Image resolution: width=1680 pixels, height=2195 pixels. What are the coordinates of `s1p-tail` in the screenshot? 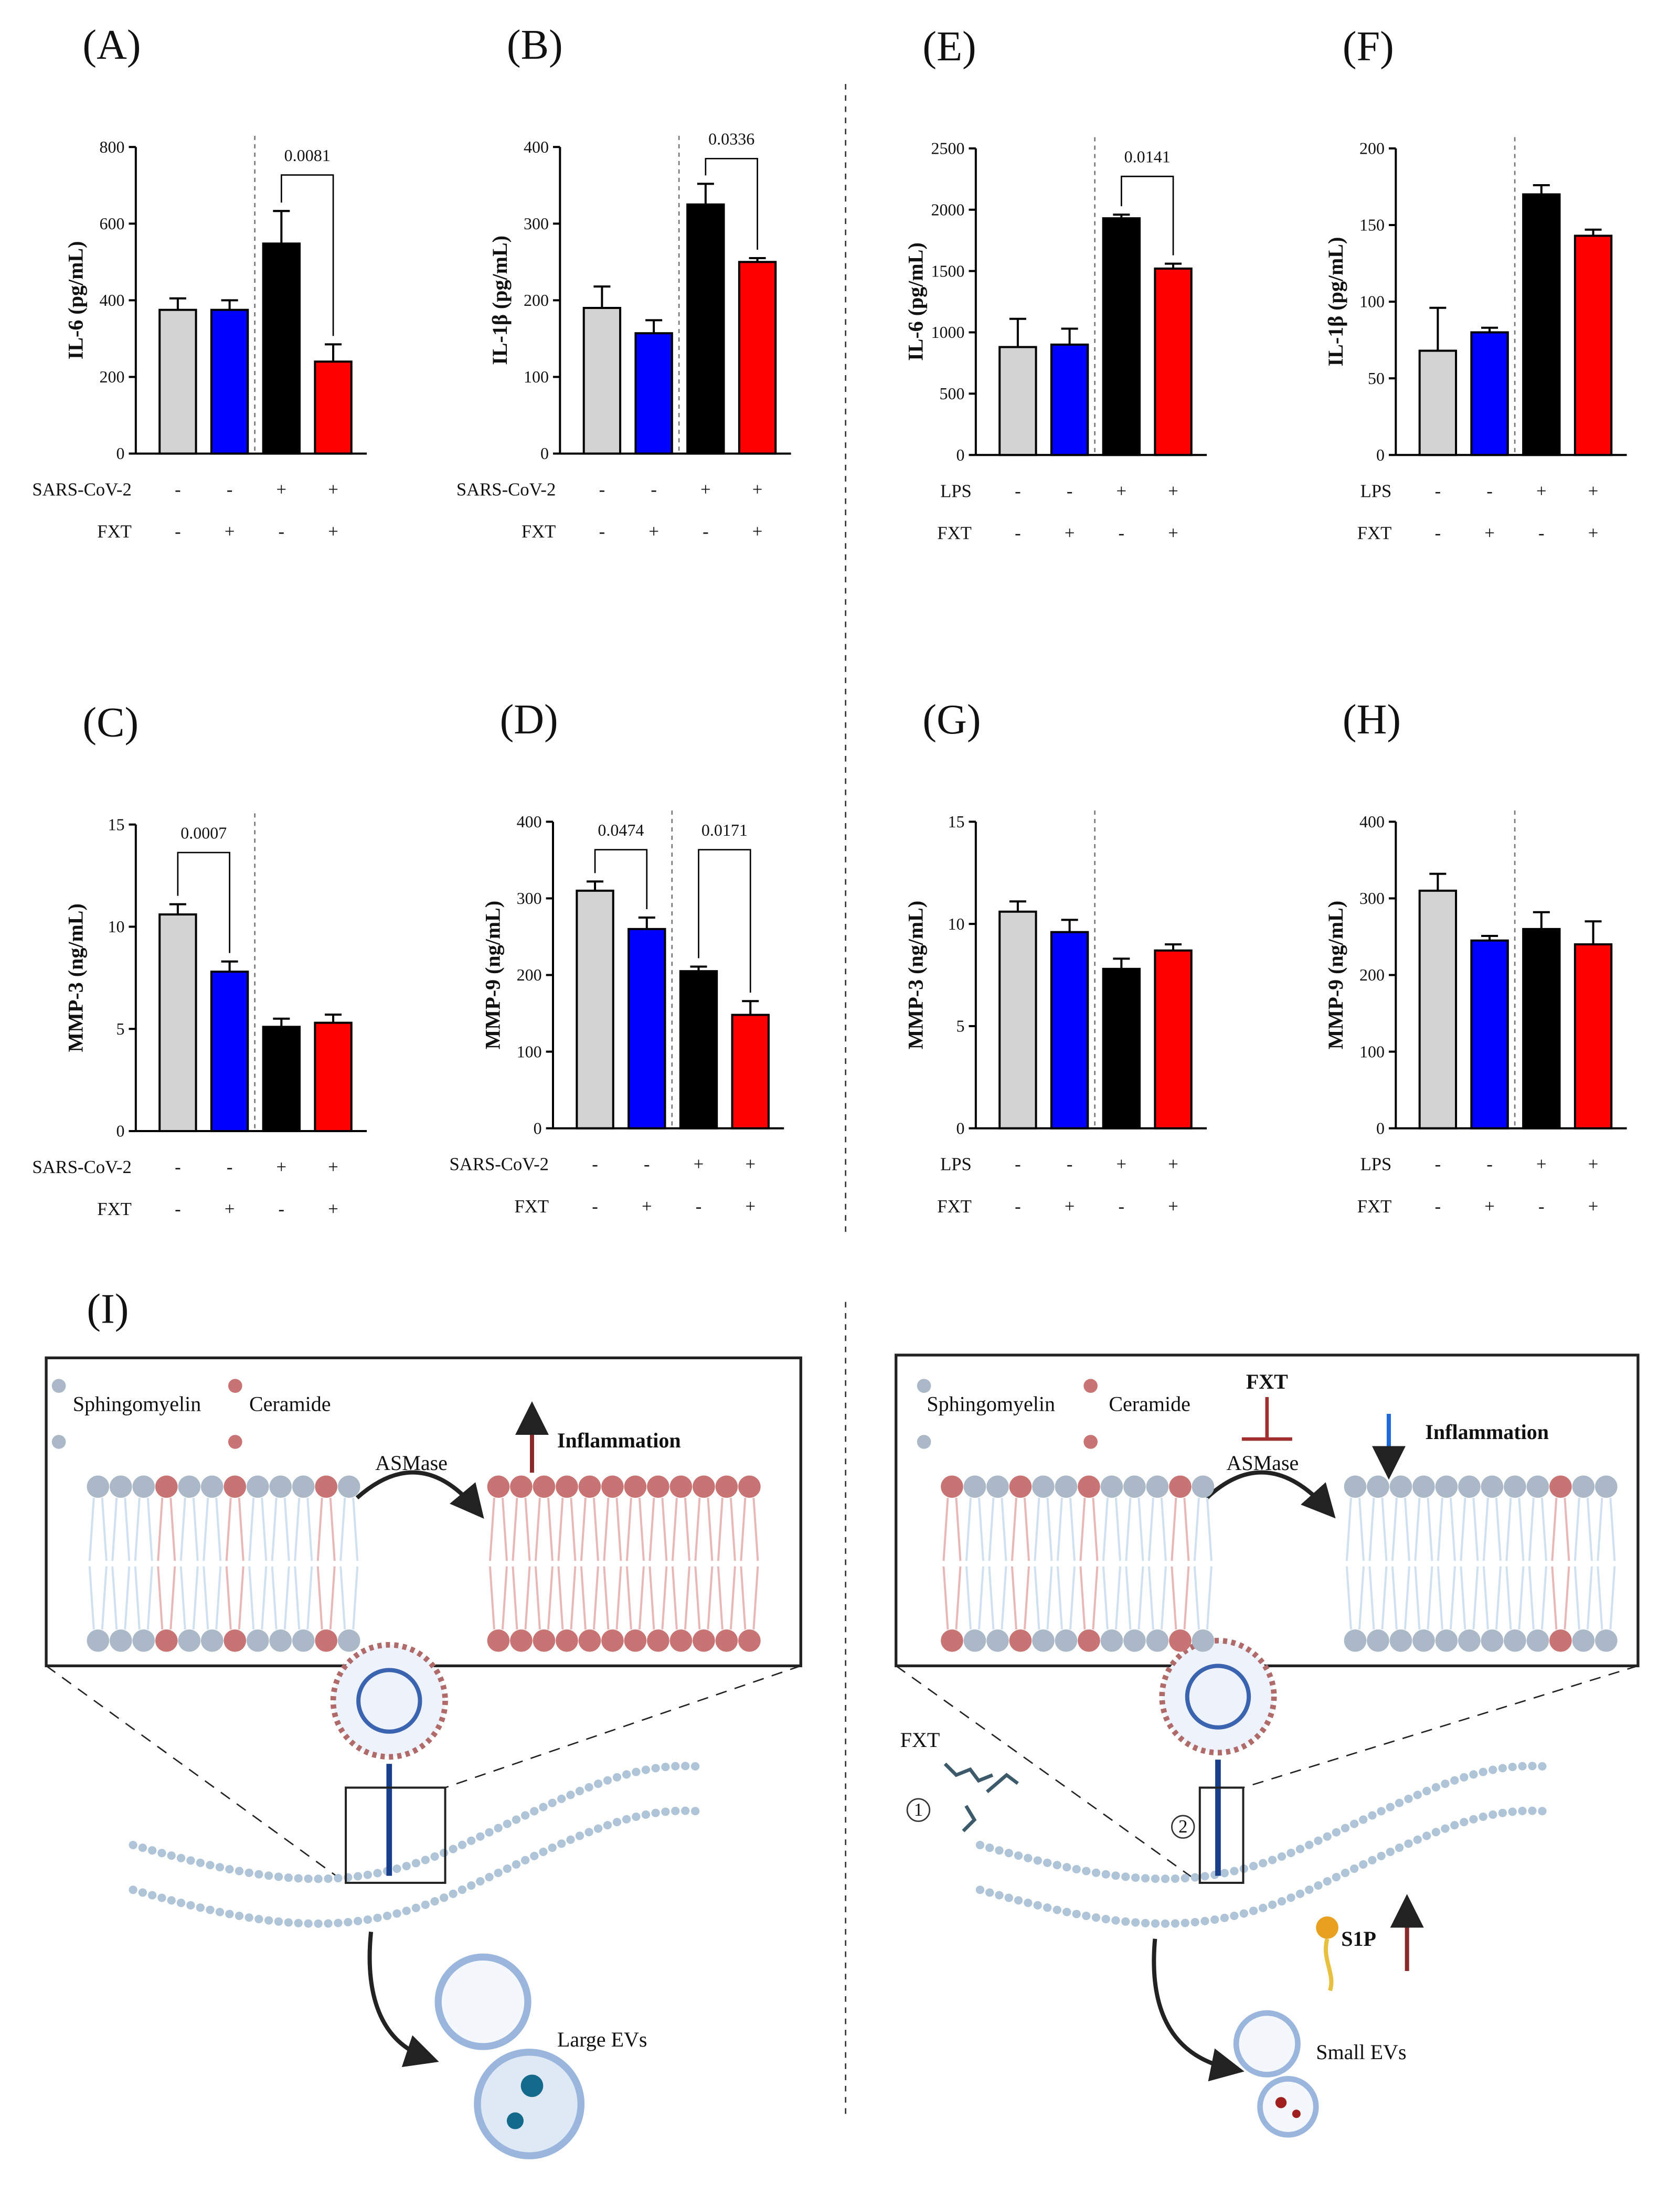 It's located at (1329, 1964).